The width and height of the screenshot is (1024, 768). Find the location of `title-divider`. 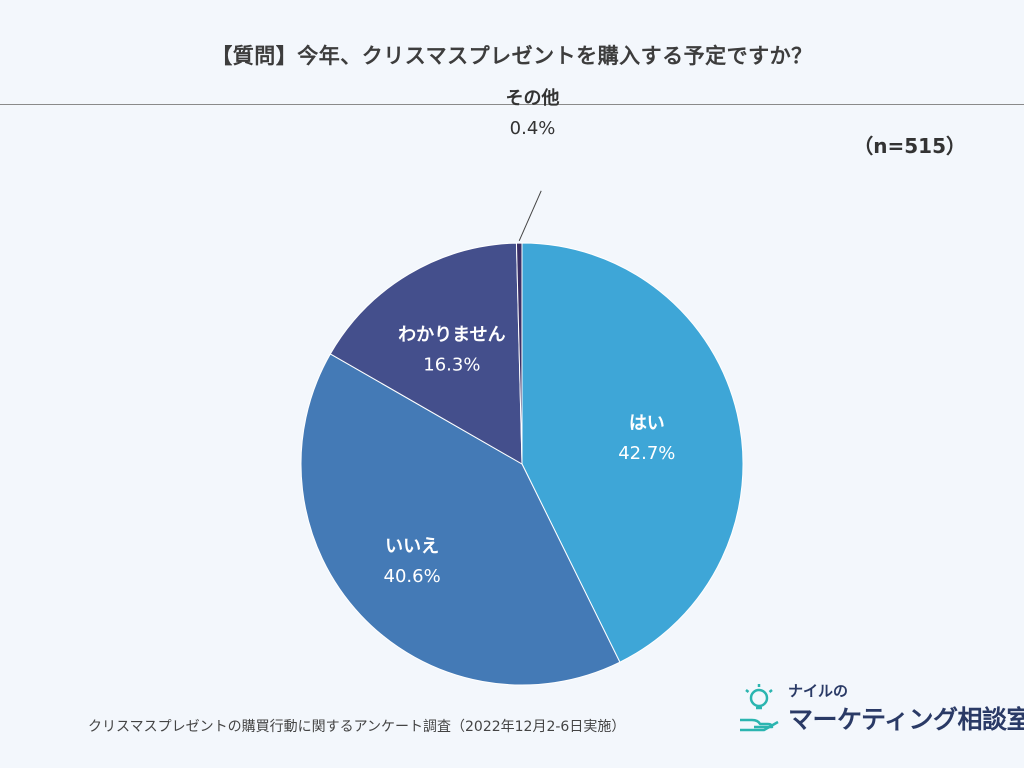

title-divider is located at coordinates (512, 104).